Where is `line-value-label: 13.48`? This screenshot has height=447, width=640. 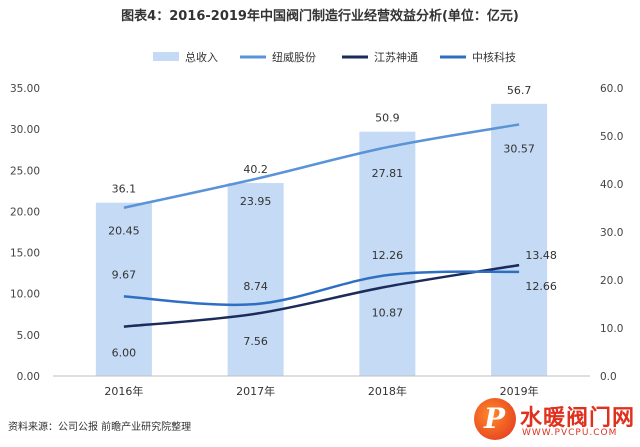 line-value-label: 13.48 is located at coordinates (541, 255).